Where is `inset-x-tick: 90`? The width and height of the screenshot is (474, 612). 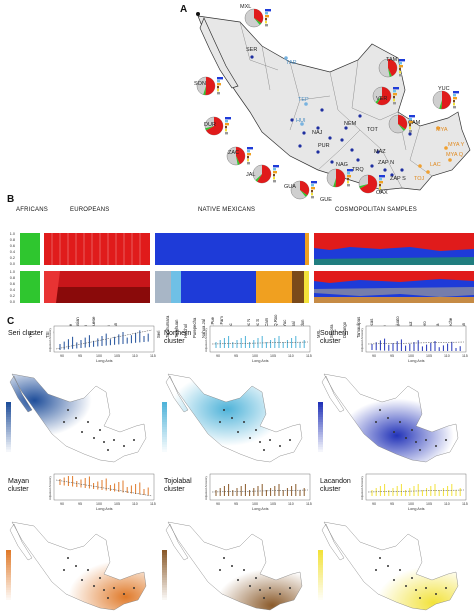 inset-x-tick: 90 is located at coordinates (218, 504).